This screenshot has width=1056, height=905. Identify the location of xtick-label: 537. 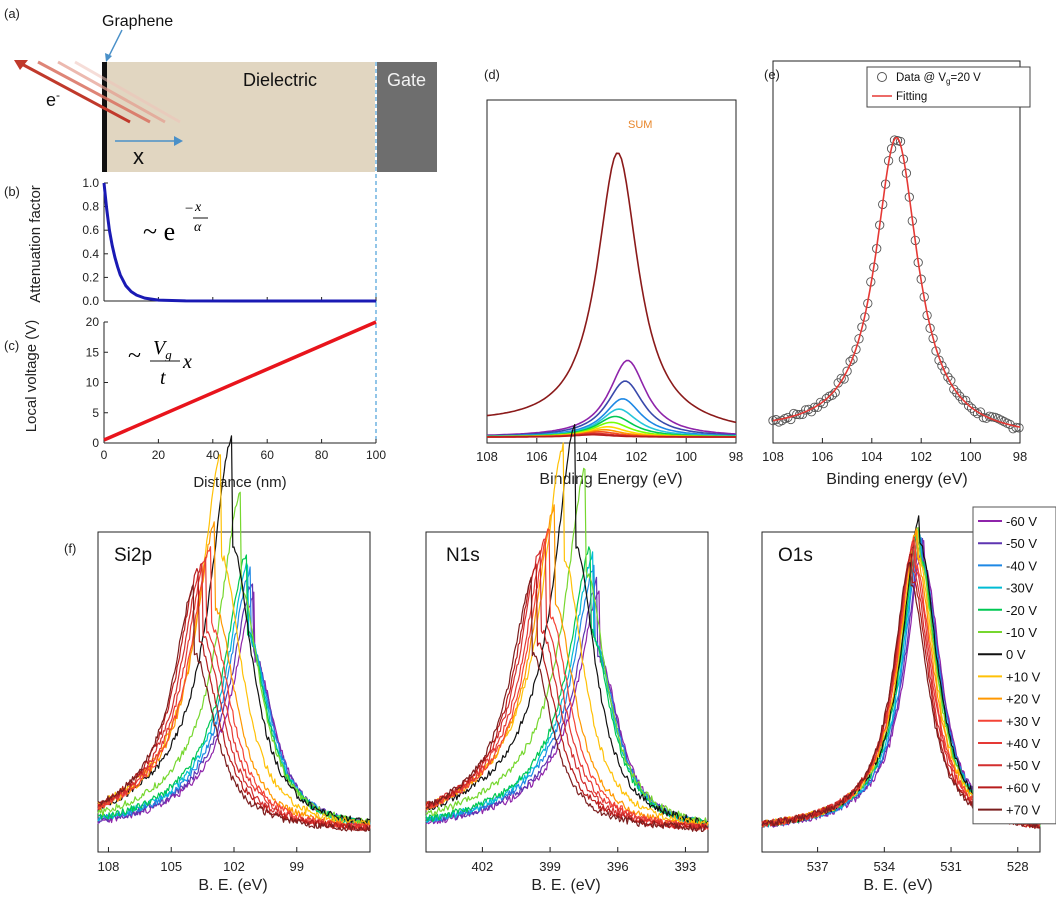
(818, 866).